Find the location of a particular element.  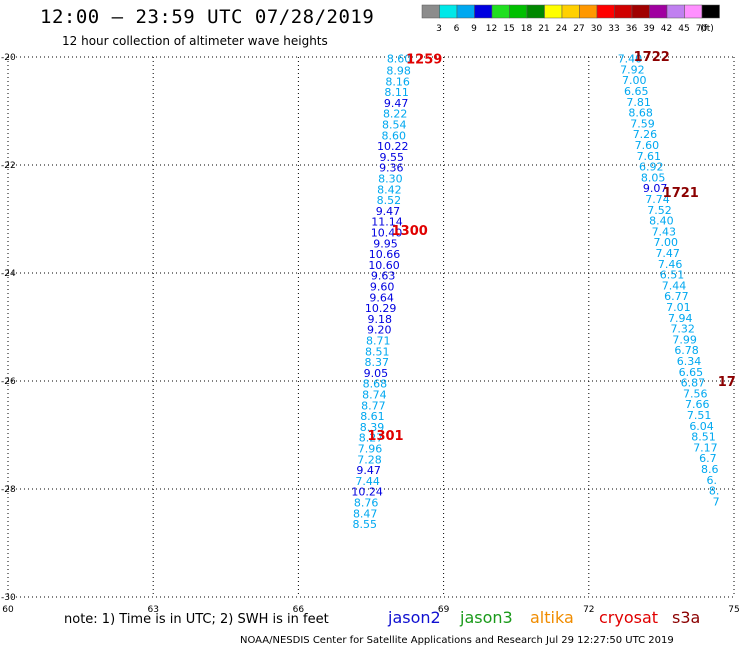

cryosat-wave-height-label: 9.60 is located at coordinates (382, 287).